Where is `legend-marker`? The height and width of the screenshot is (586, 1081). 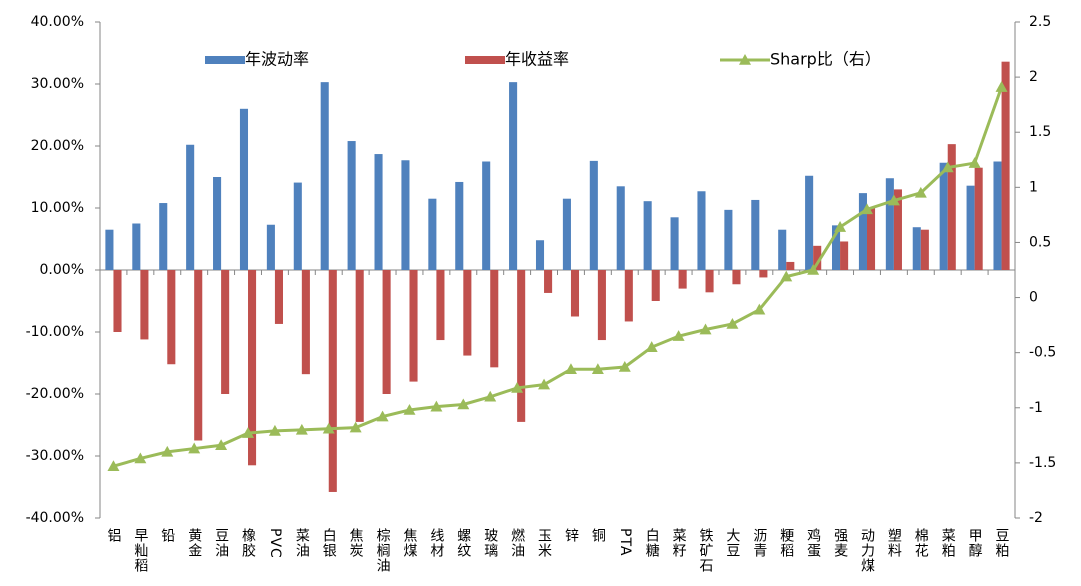 legend-marker is located at coordinates (745, 59).